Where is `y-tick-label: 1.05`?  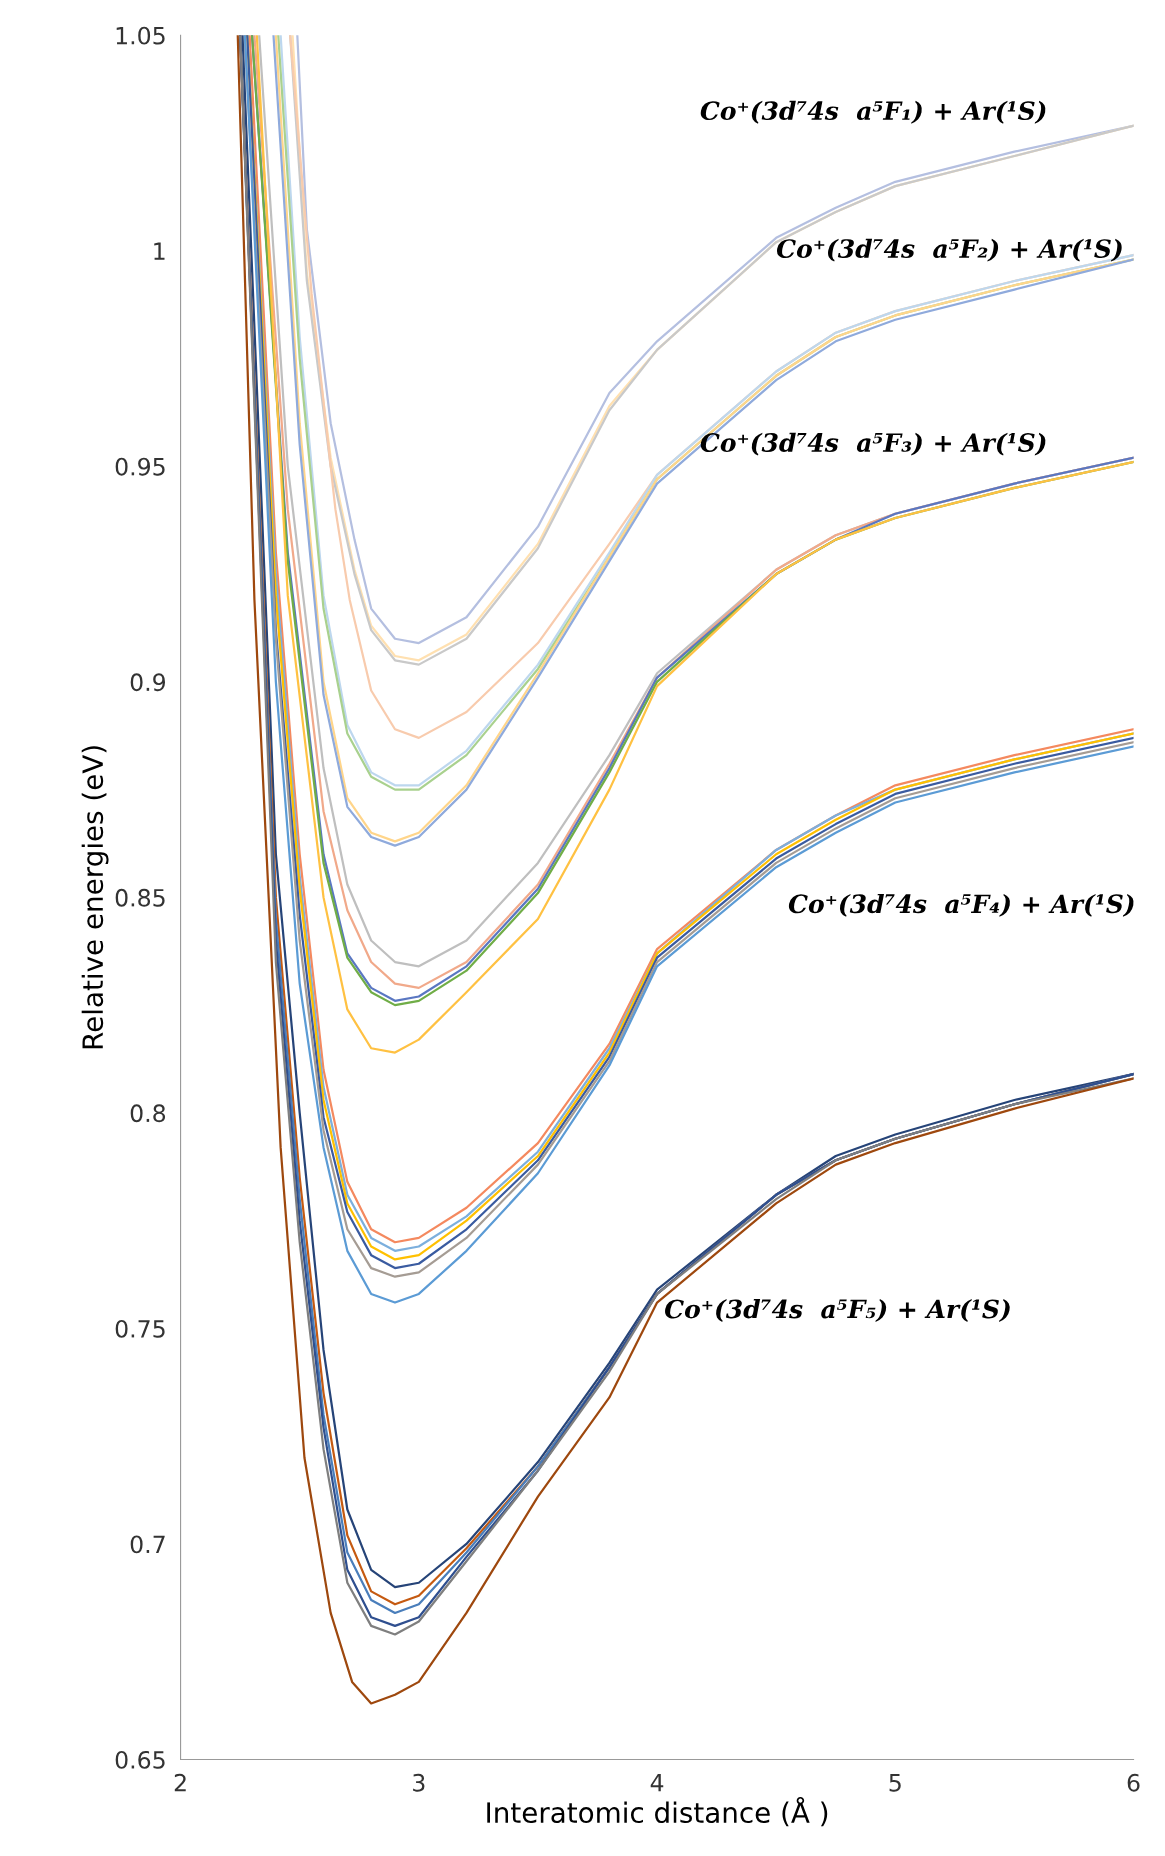 y-tick-label: 1.05 is located at coordinates (140, 35).